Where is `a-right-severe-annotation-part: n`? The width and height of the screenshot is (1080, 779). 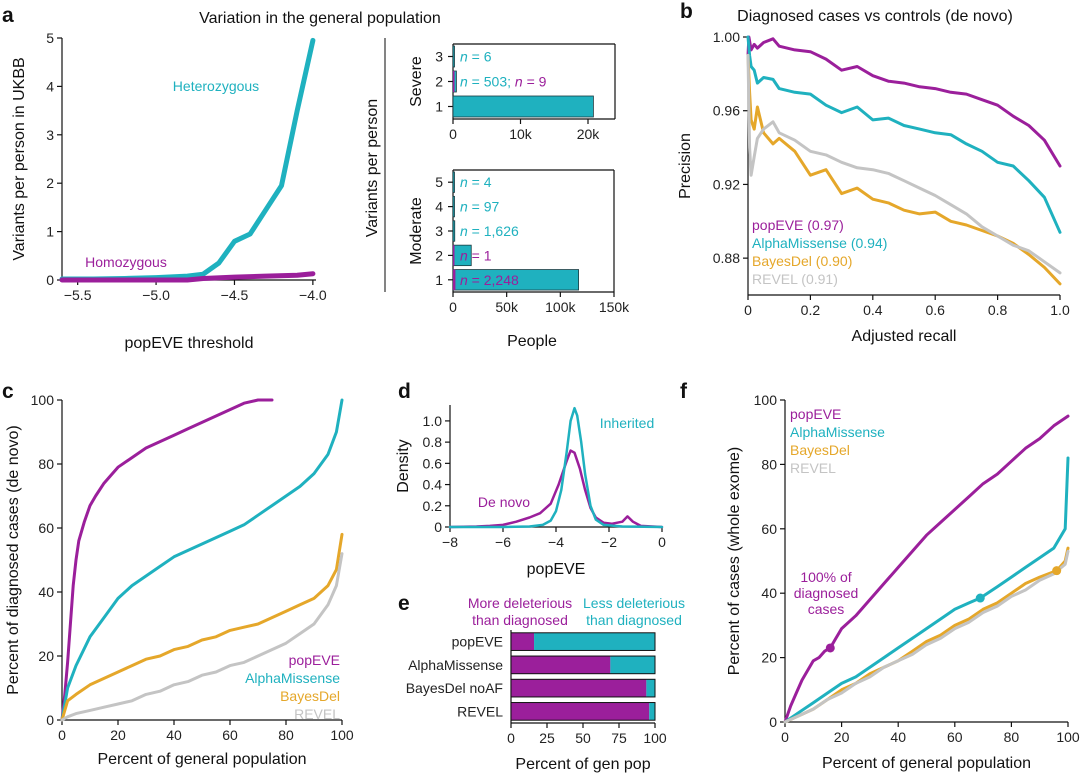 a-right-severe-annotation-part: n is located at coordinates (519, 82).